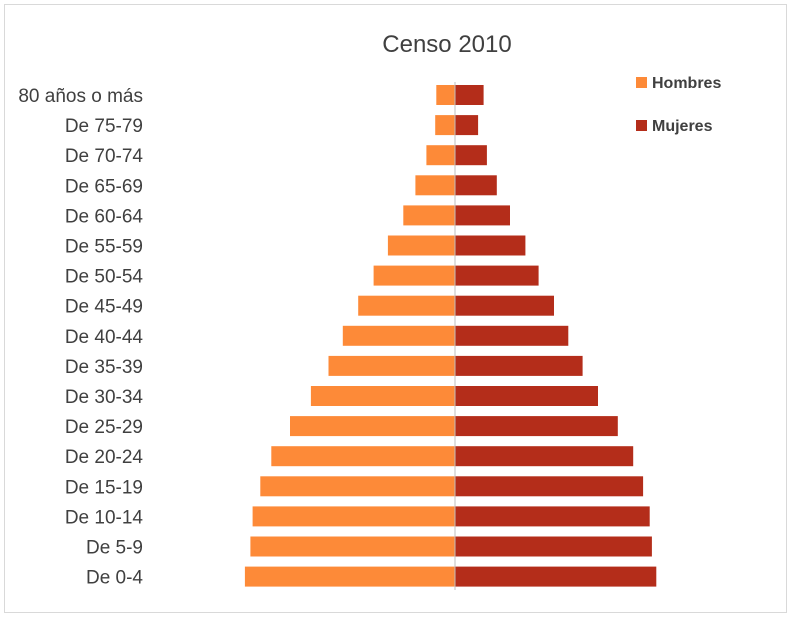 This screenshot has width=793, height=619. What do you see at coordinates (469, 95) in the screenshot?
I see `bar-mujeres-80-anos-o-mas` at bounding box center [469, 95].